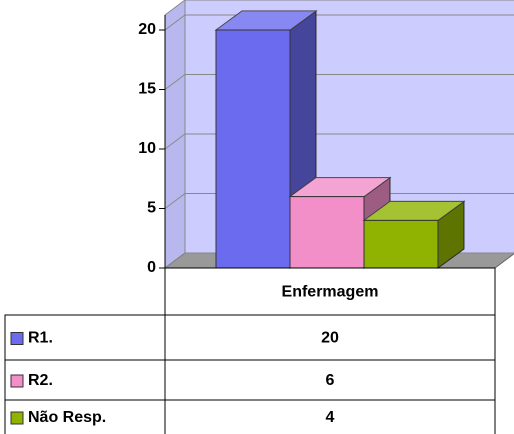 This screenshot has width=514, height=434. I want to click on bar-side-shade, so click(451, 234).